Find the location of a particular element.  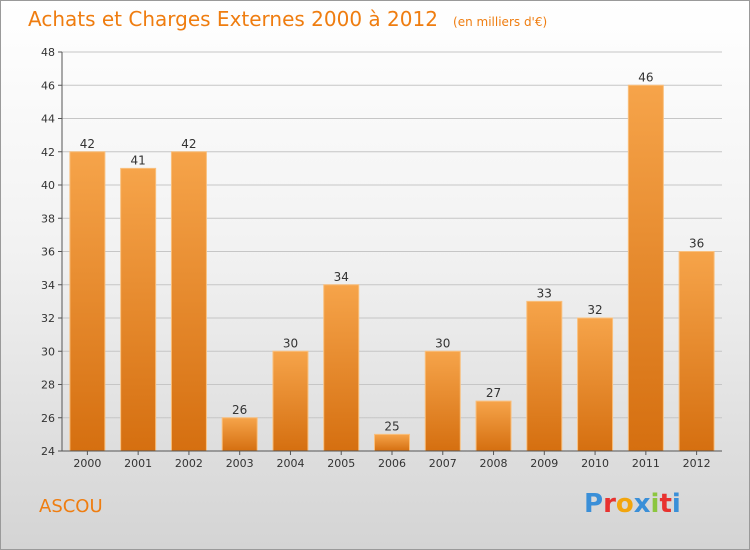

x-tick-label-2002: 2002 is located at coordinates (189, 463).